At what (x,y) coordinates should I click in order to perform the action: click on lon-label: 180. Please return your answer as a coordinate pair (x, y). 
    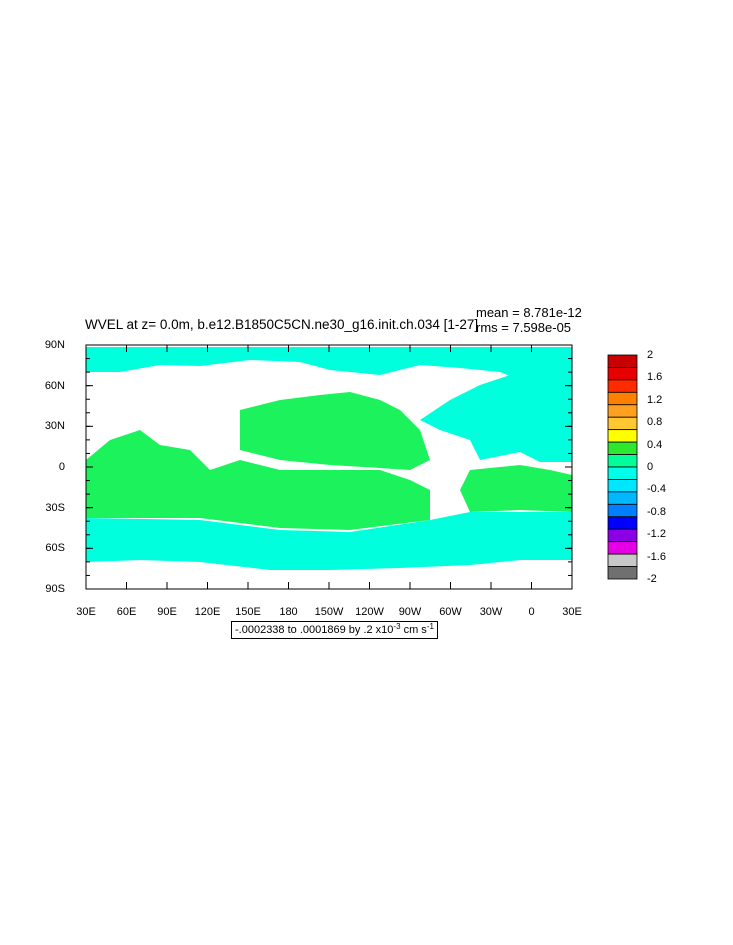
    Looking at the image, I should click on (288, 612).